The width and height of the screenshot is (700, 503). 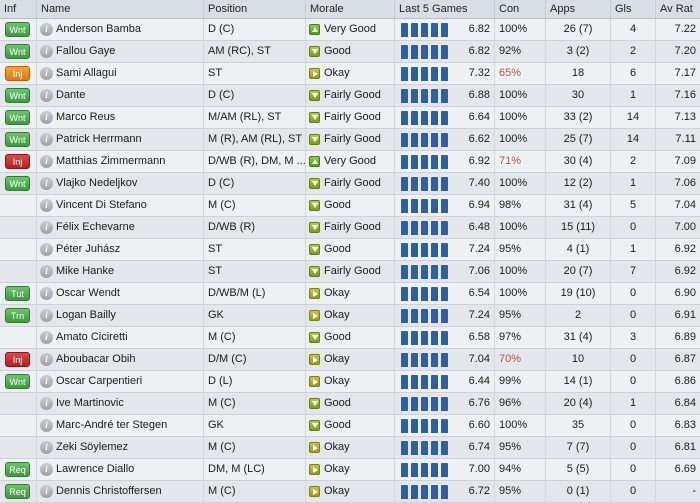 I want to click on column-header-inf: Inf, so click(x=10, y=9).